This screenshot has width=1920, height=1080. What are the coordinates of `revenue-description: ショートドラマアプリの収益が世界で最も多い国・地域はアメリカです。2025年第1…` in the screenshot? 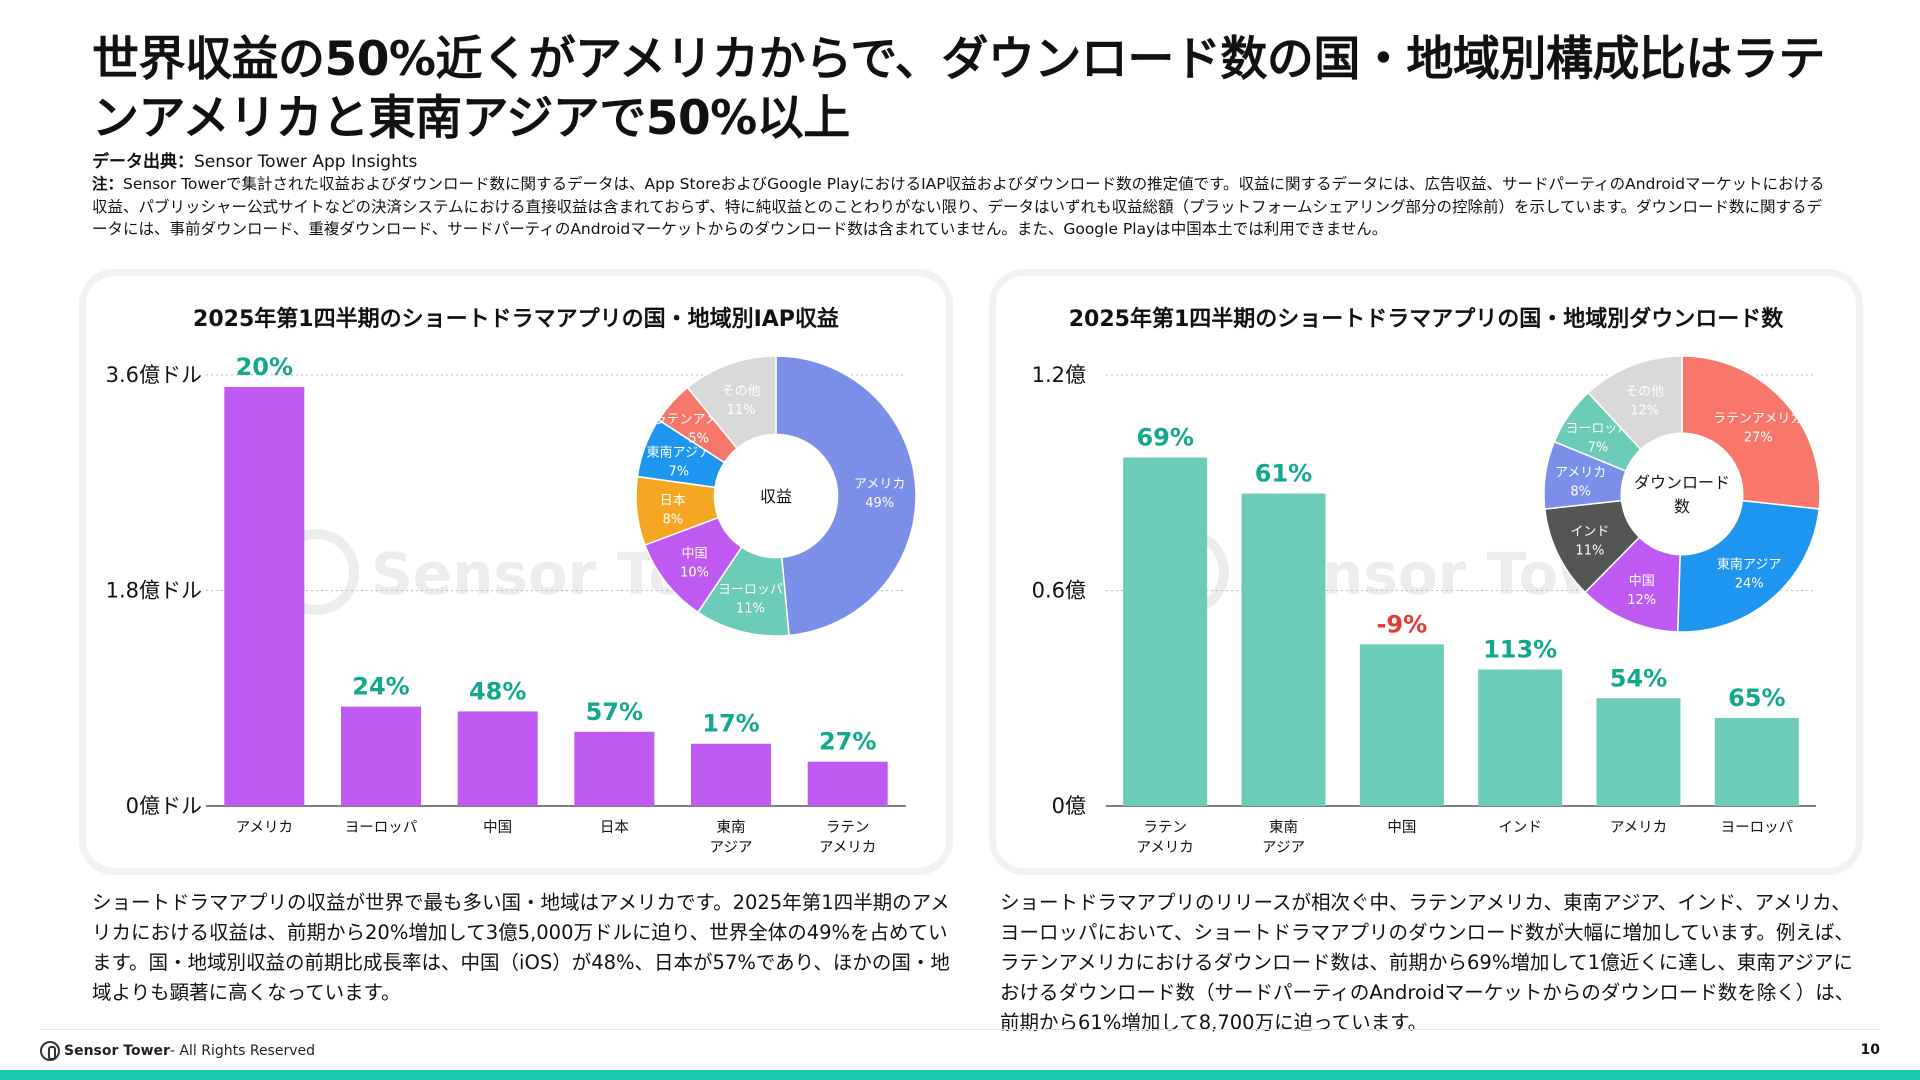 It's located at (521, 947).